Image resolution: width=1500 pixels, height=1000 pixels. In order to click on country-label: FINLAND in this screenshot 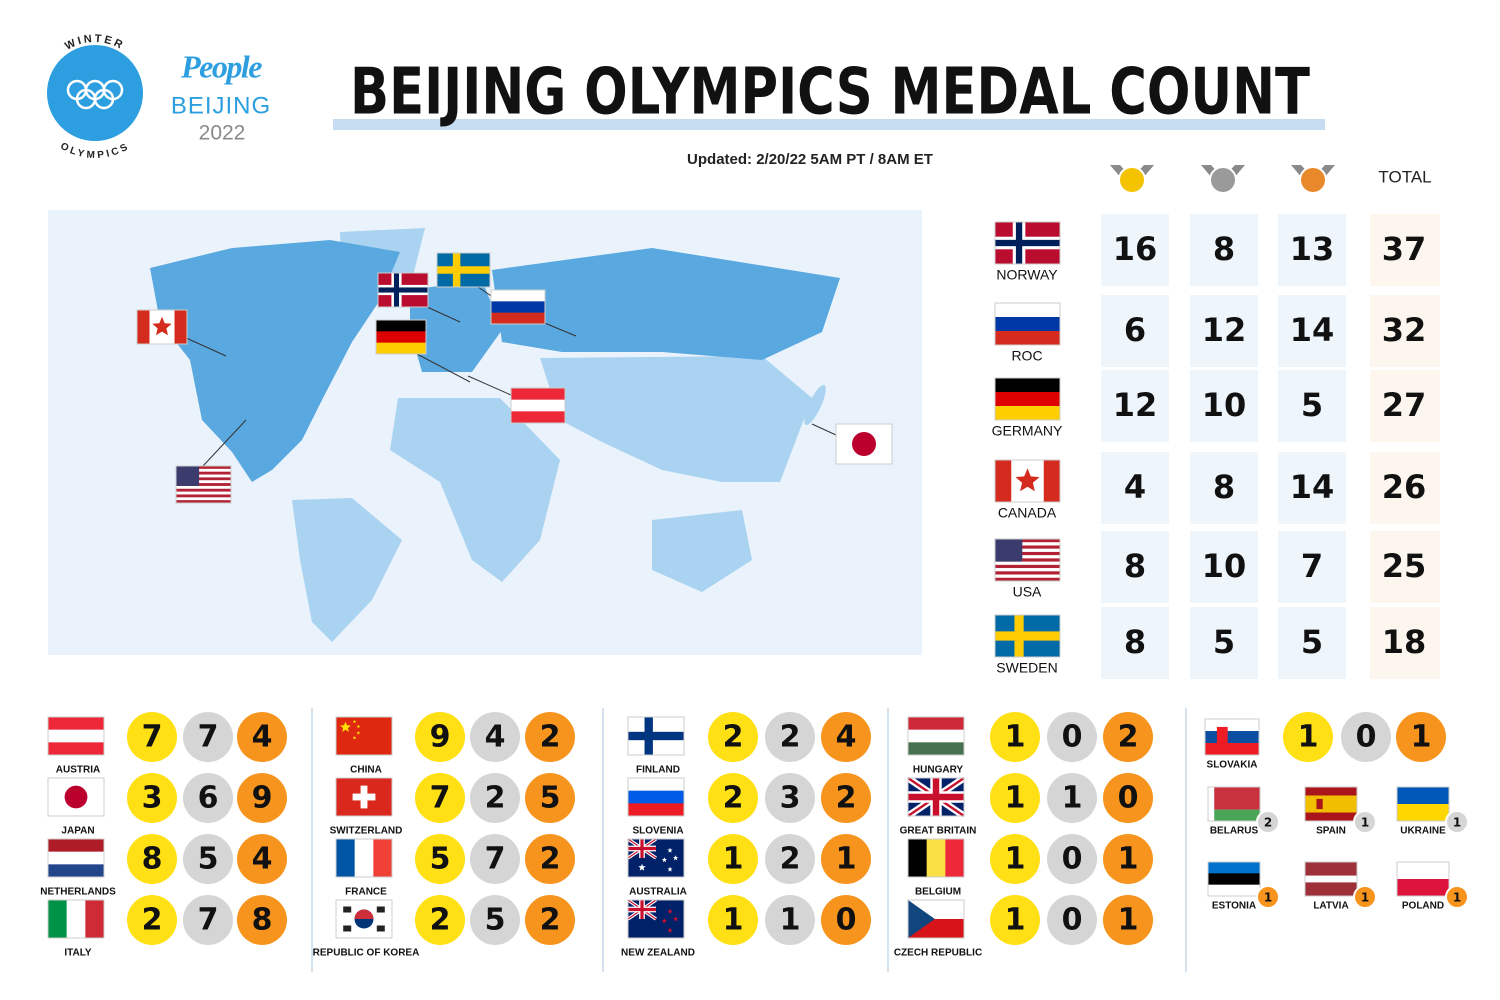, I will do `click(658, 770)`.